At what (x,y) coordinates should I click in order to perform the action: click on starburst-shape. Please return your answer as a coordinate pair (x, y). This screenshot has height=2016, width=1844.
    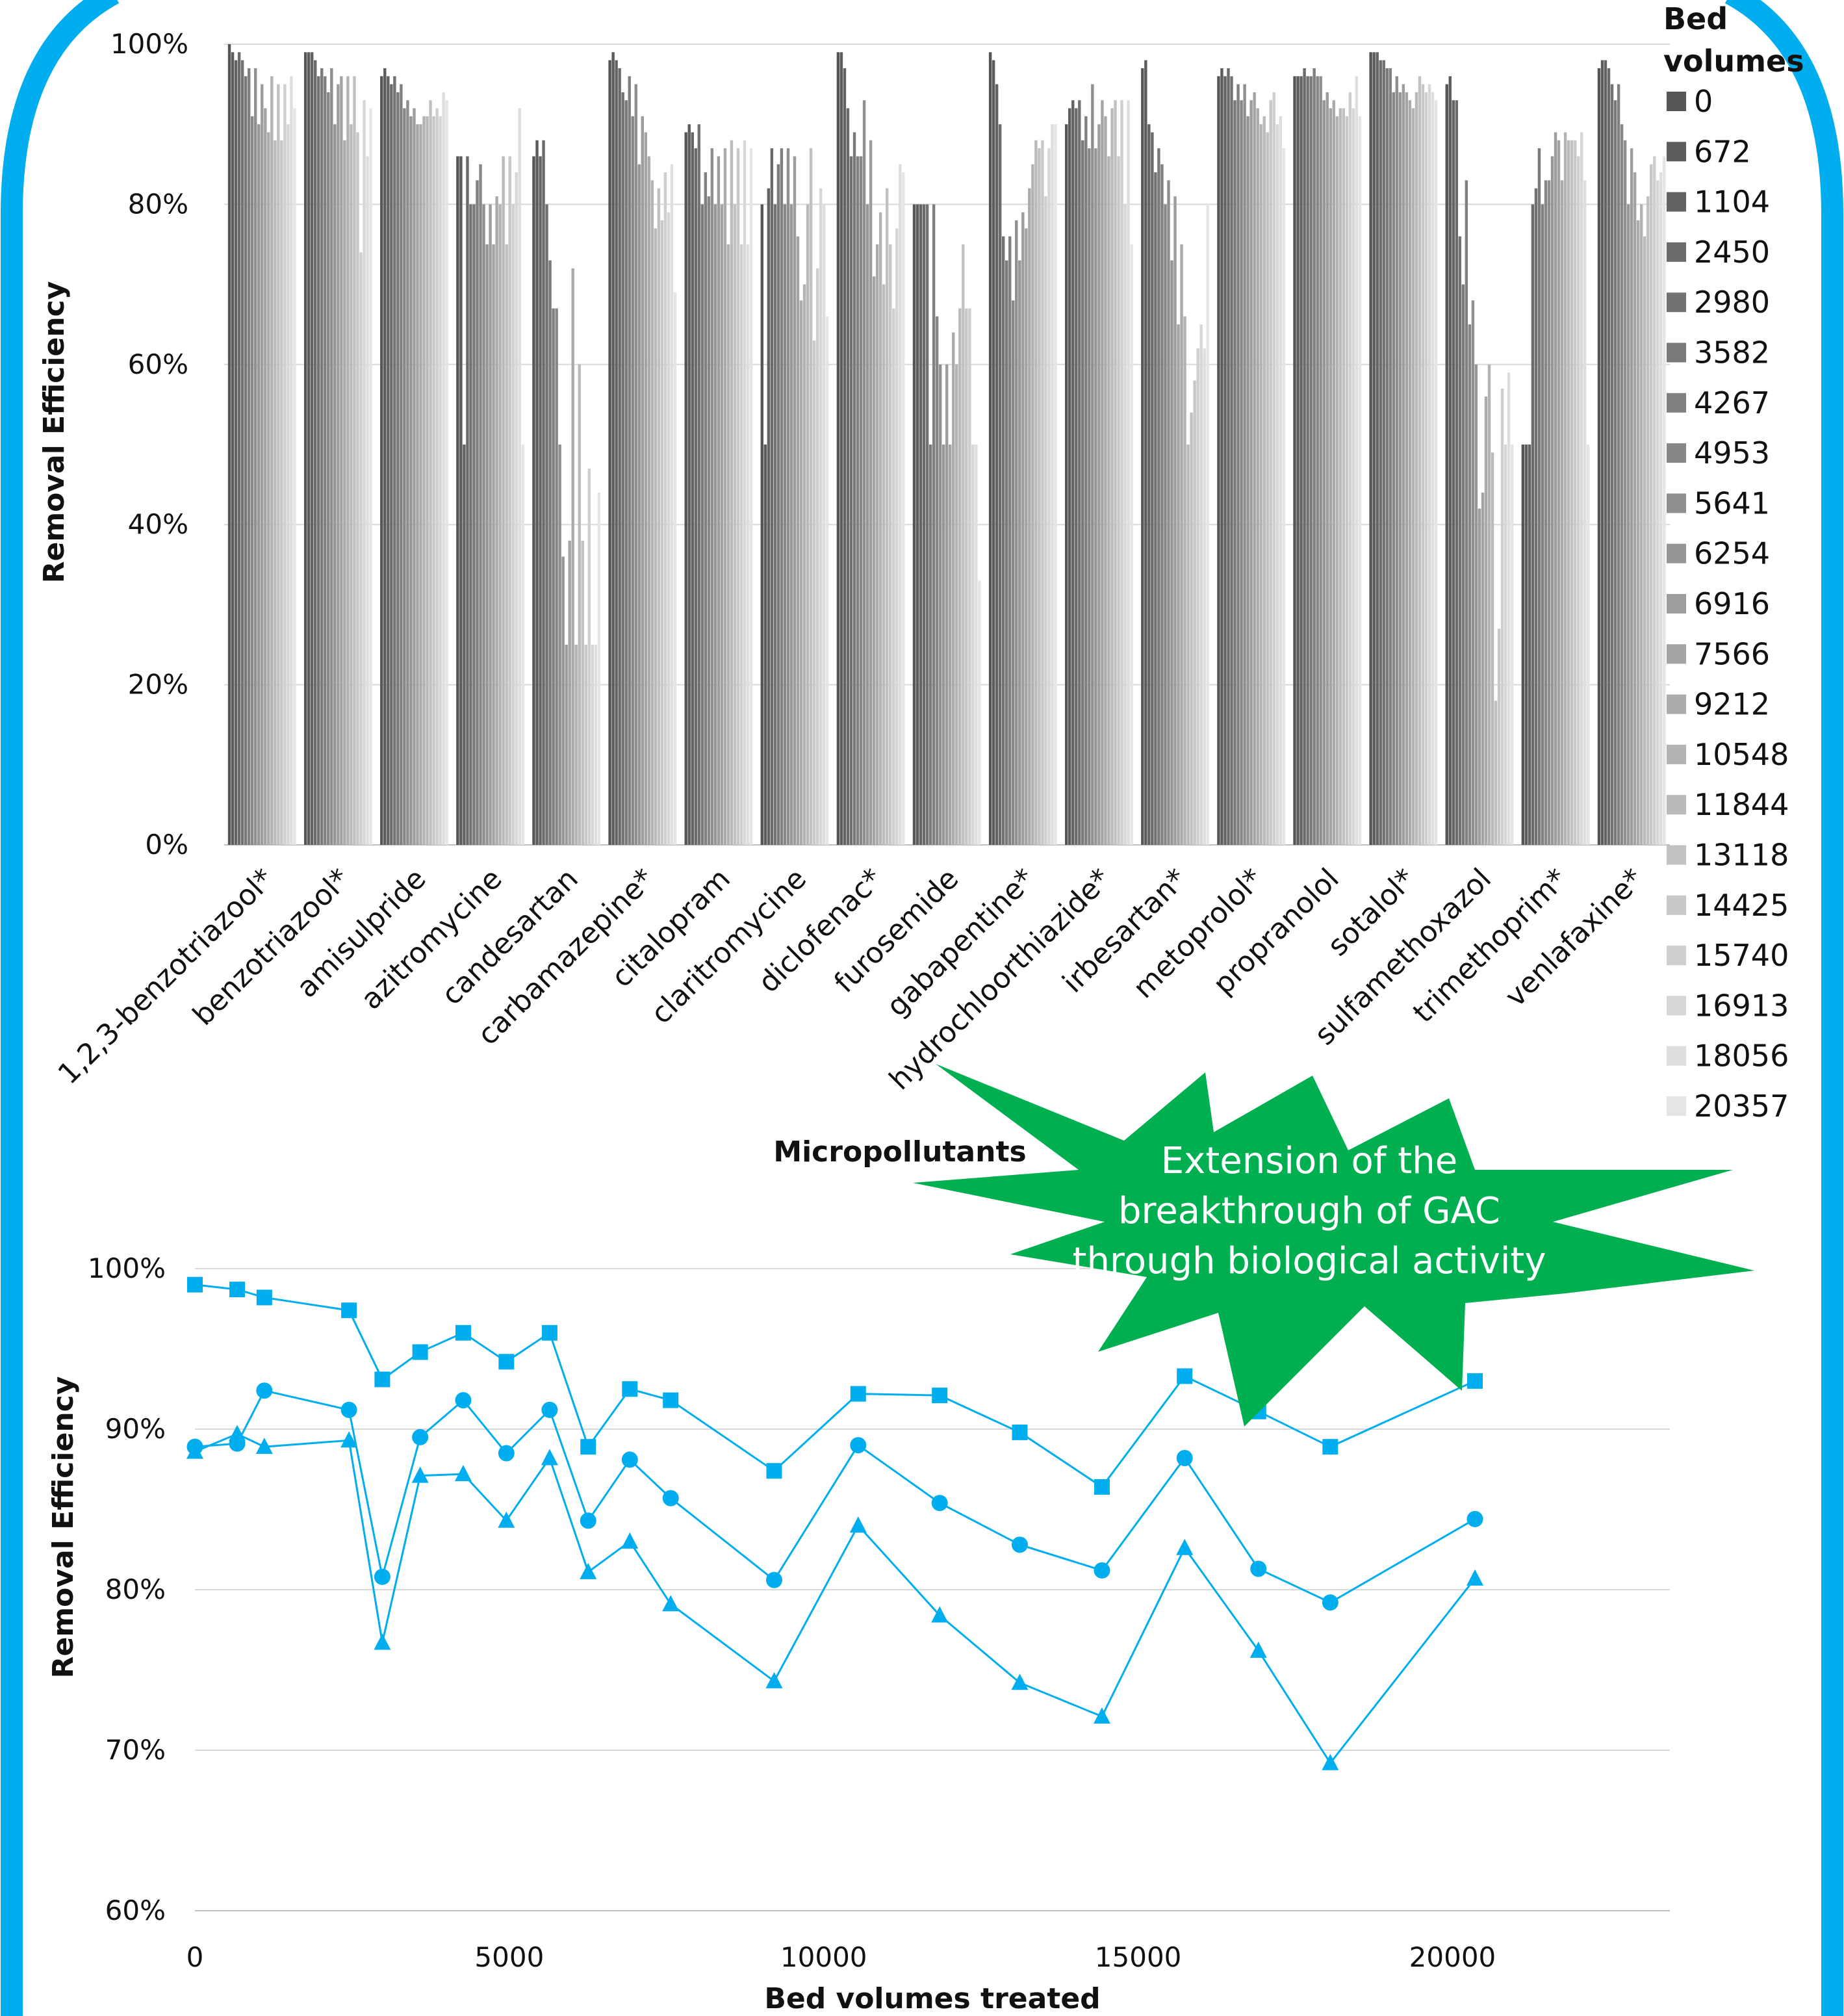
    Looking at the image, I should click on (1333, 1245).